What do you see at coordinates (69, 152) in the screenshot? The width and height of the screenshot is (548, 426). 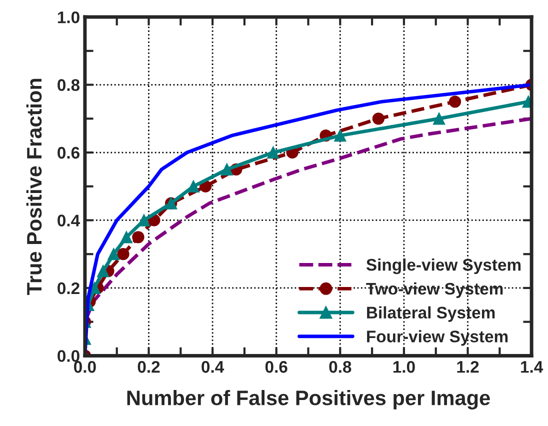 I see `y-tick-label: 0.6` at bounding box center [69, 152].